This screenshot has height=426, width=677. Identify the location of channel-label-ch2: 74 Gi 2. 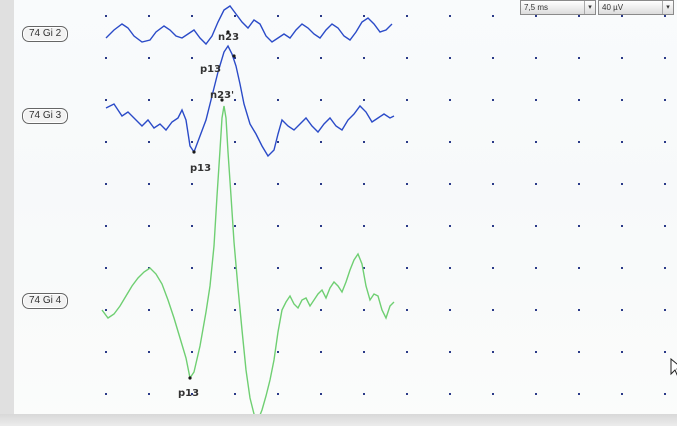
(45, 34).